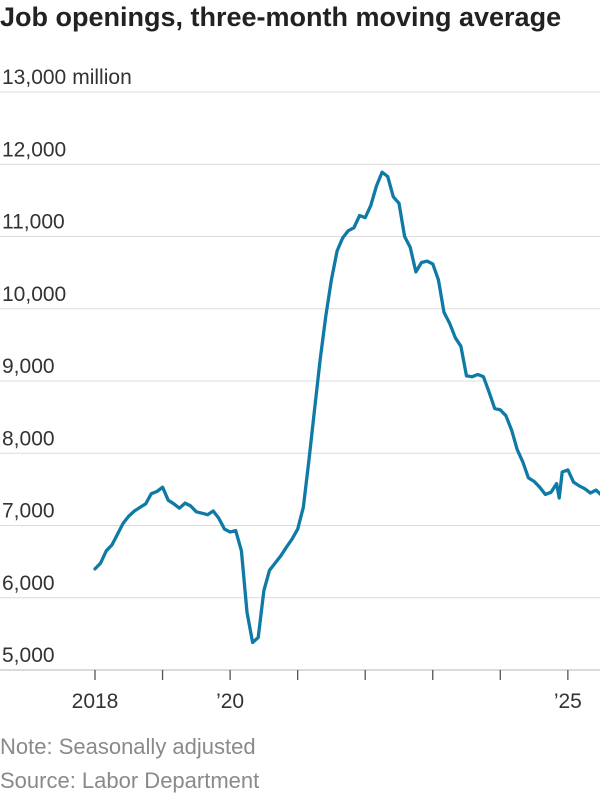 This screenshot has width=600, height=800. I want to click on y-tick-label: 8,000, so click(28, 438).